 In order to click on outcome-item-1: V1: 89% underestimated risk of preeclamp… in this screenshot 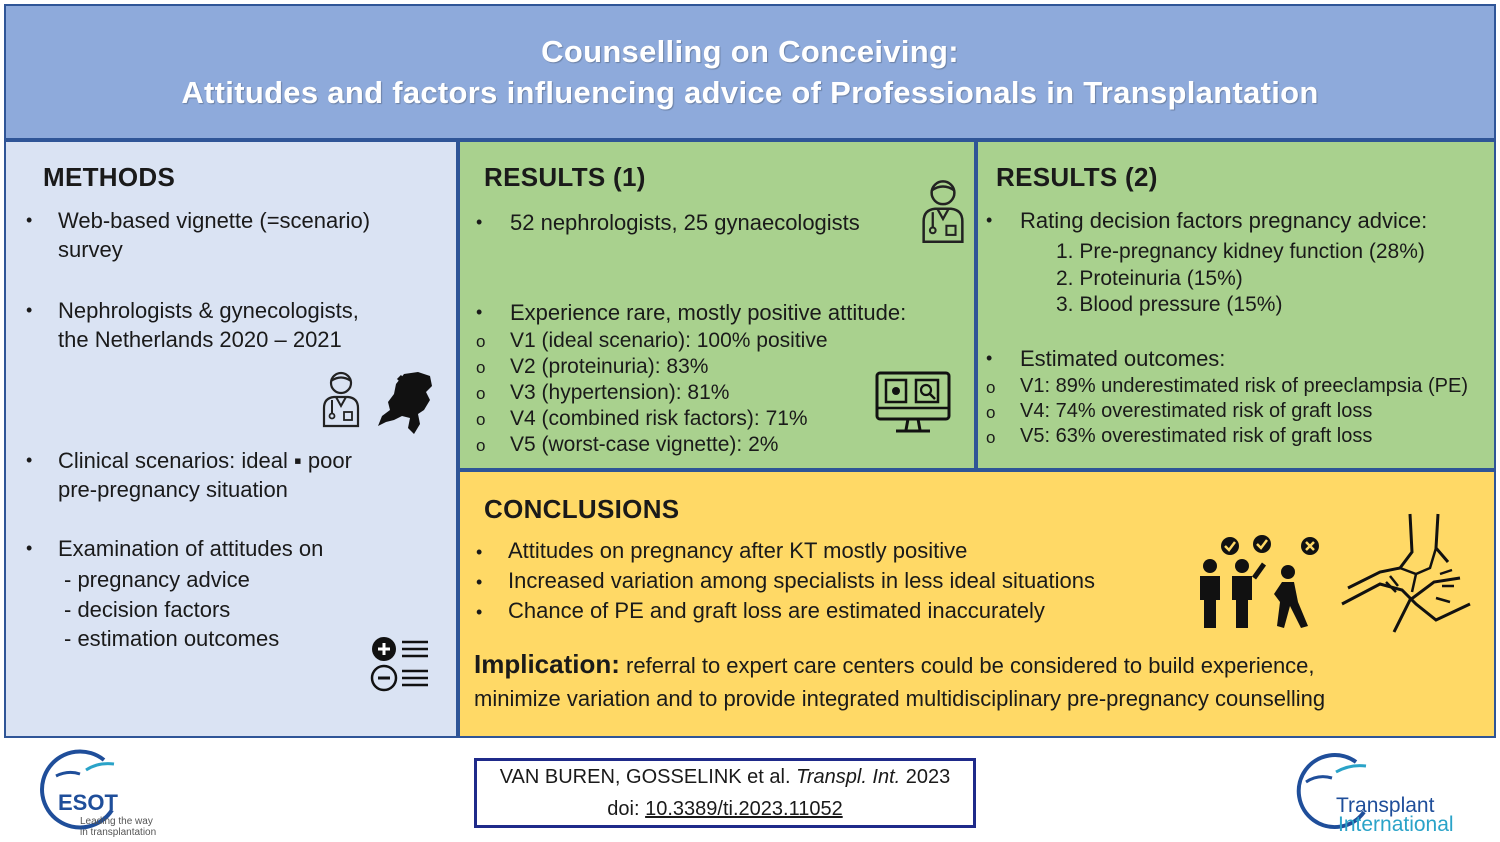, I will do `click(1244, 386)`.